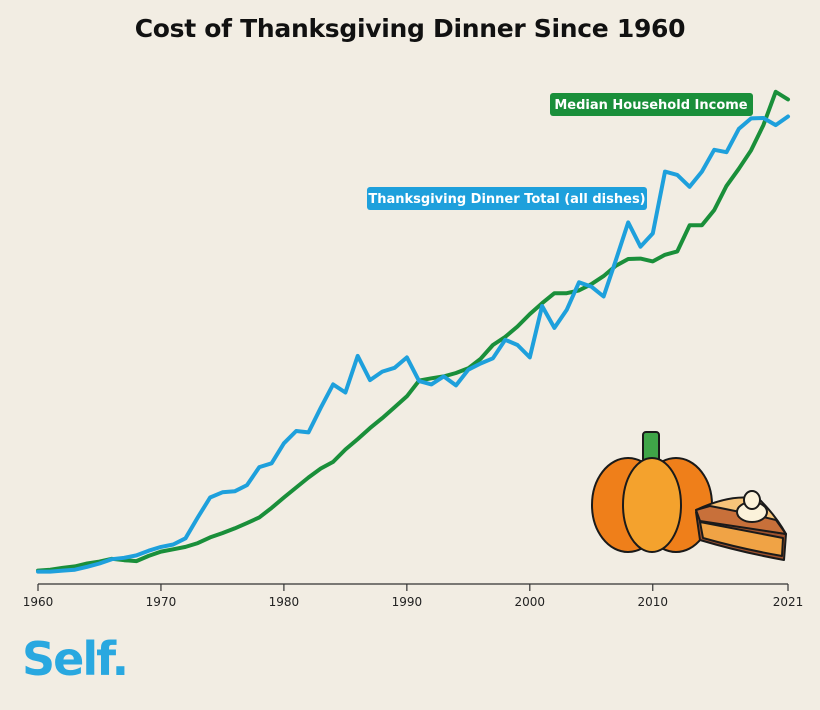 The height and width of the screenshot is (710, 820). I want to click on x-tick-label-1980: 1980, so click(284, 602).